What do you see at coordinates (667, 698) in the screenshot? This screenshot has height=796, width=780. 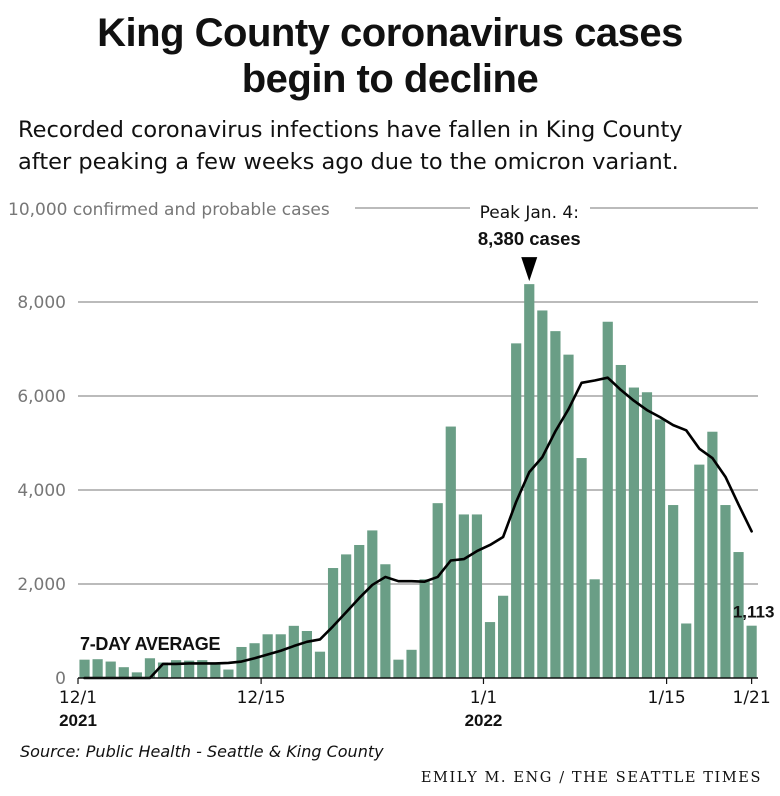 I see `x-tick-label: 1/15` at bounding box center [667, 698].